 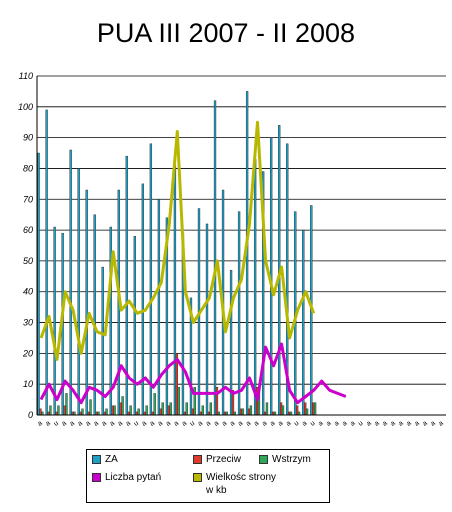 I want to click on y-tick-label: 30, so click(x=28, y=323).